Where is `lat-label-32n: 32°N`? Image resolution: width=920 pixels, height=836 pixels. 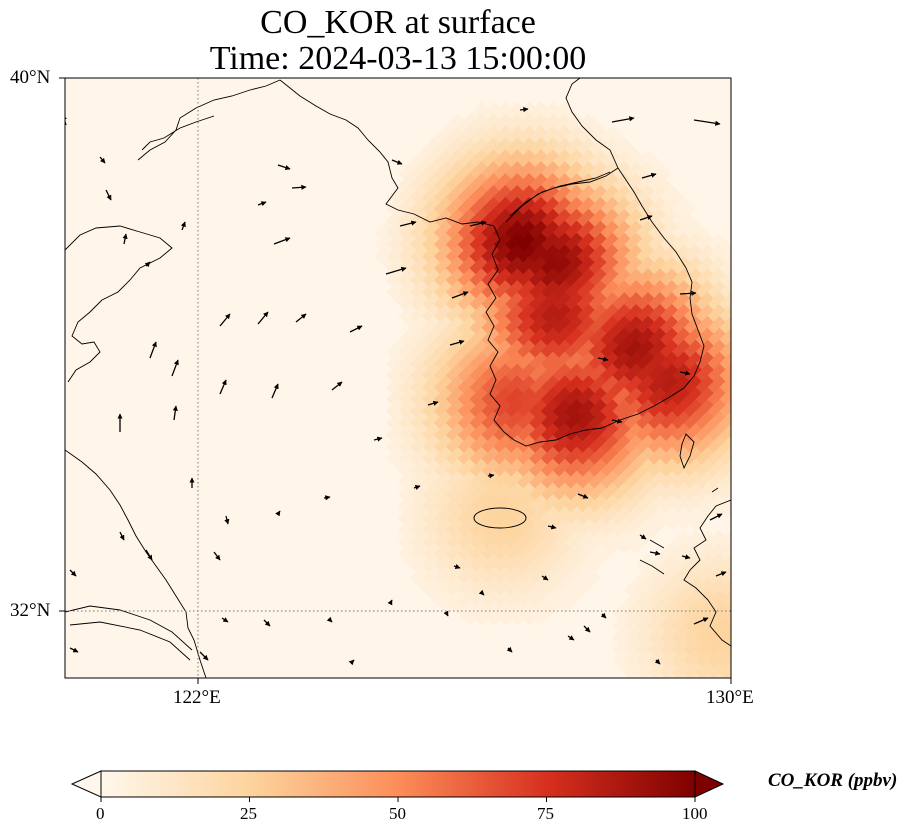
lat-label-32n: 32°N is located at coordinates (30, 610).